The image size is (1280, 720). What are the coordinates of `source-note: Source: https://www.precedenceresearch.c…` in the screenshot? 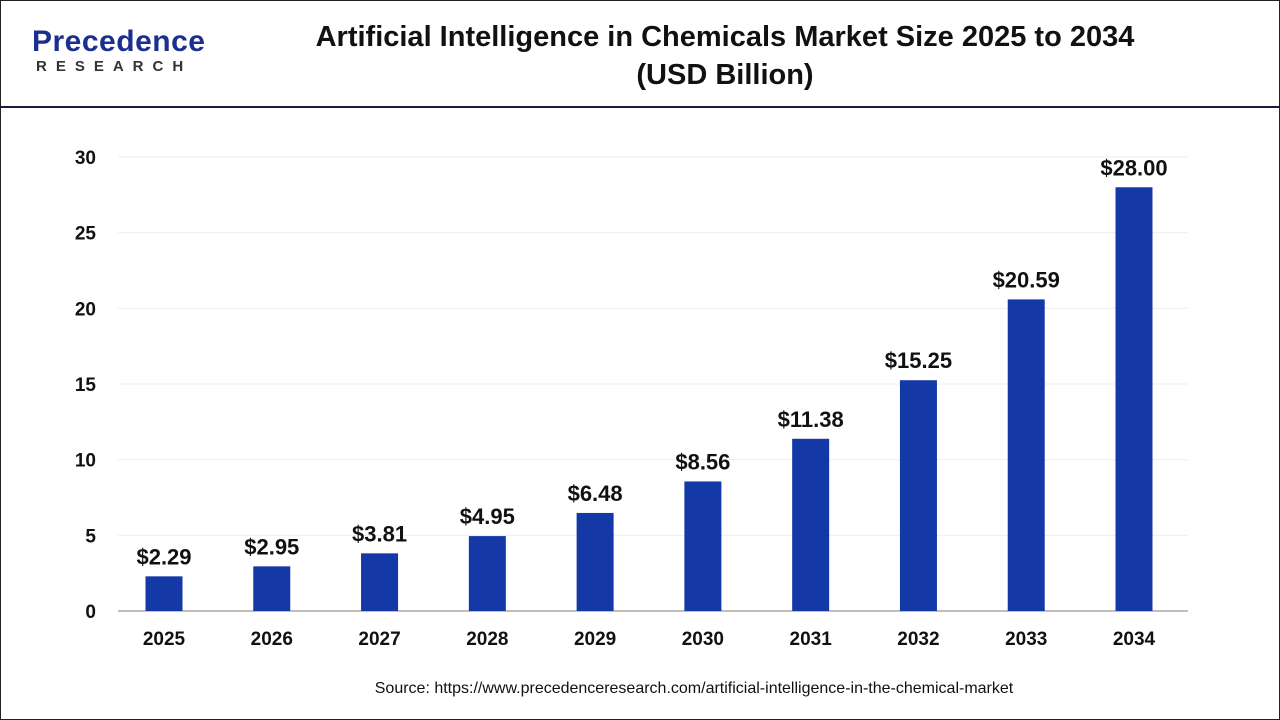 It's located at (694, 688).